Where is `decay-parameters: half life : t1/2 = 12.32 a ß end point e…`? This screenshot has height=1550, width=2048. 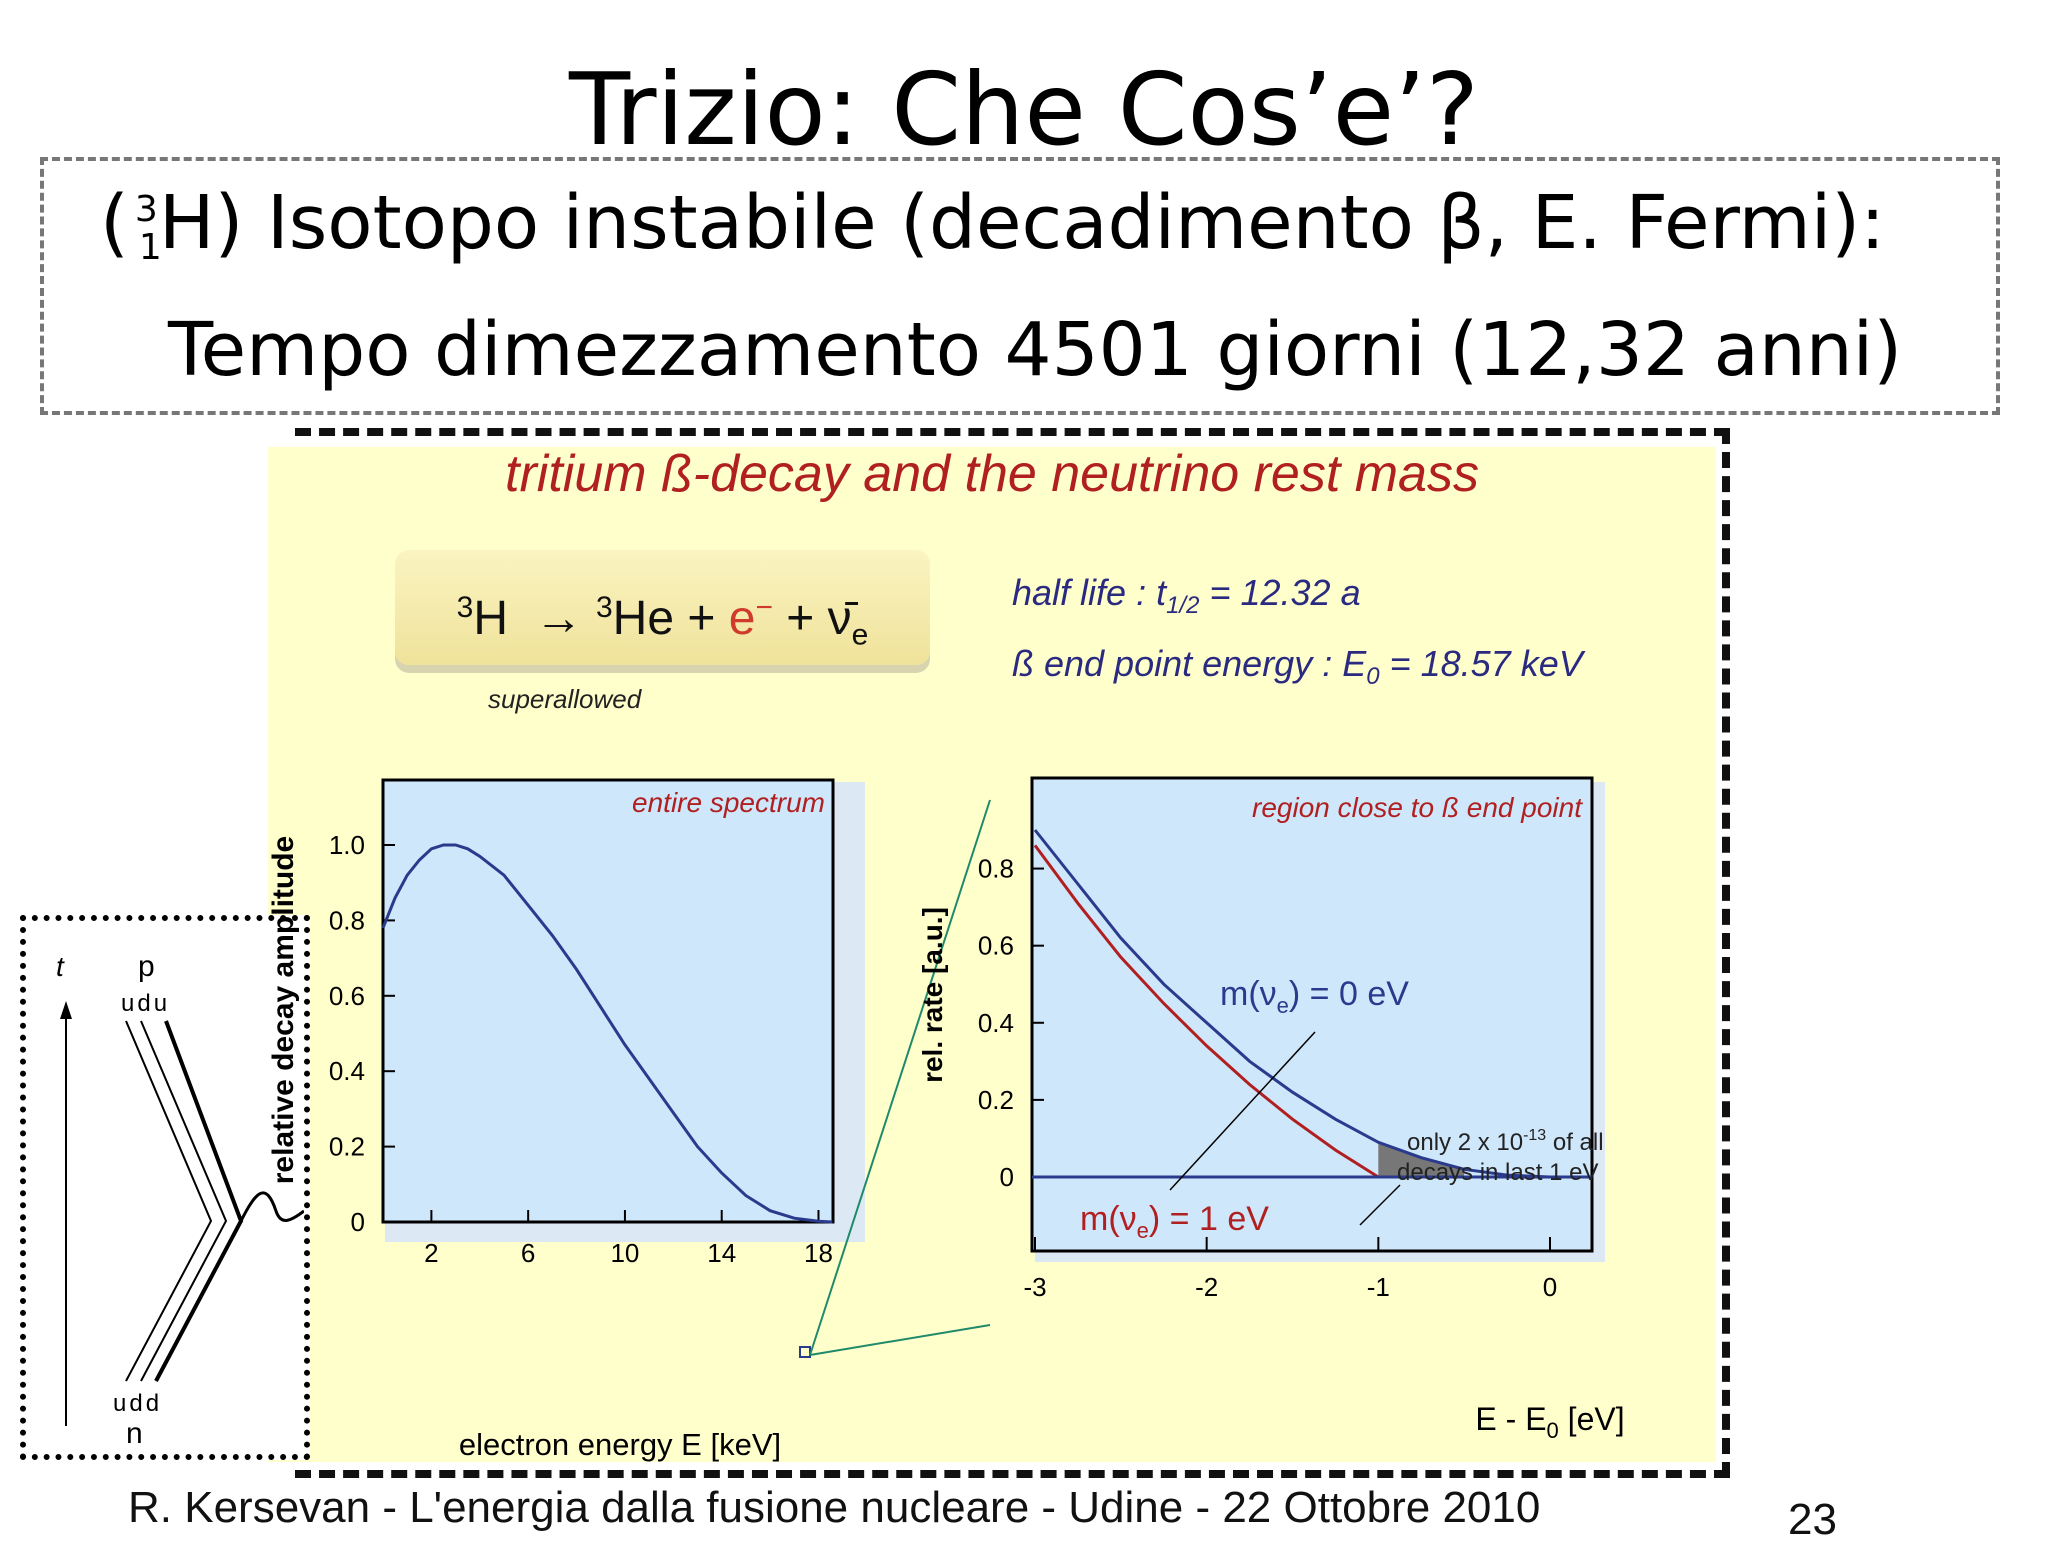 decay-parameters: half life : t1/2 = 12.32 a ß end point e… is located at coordinates (1297, 635).